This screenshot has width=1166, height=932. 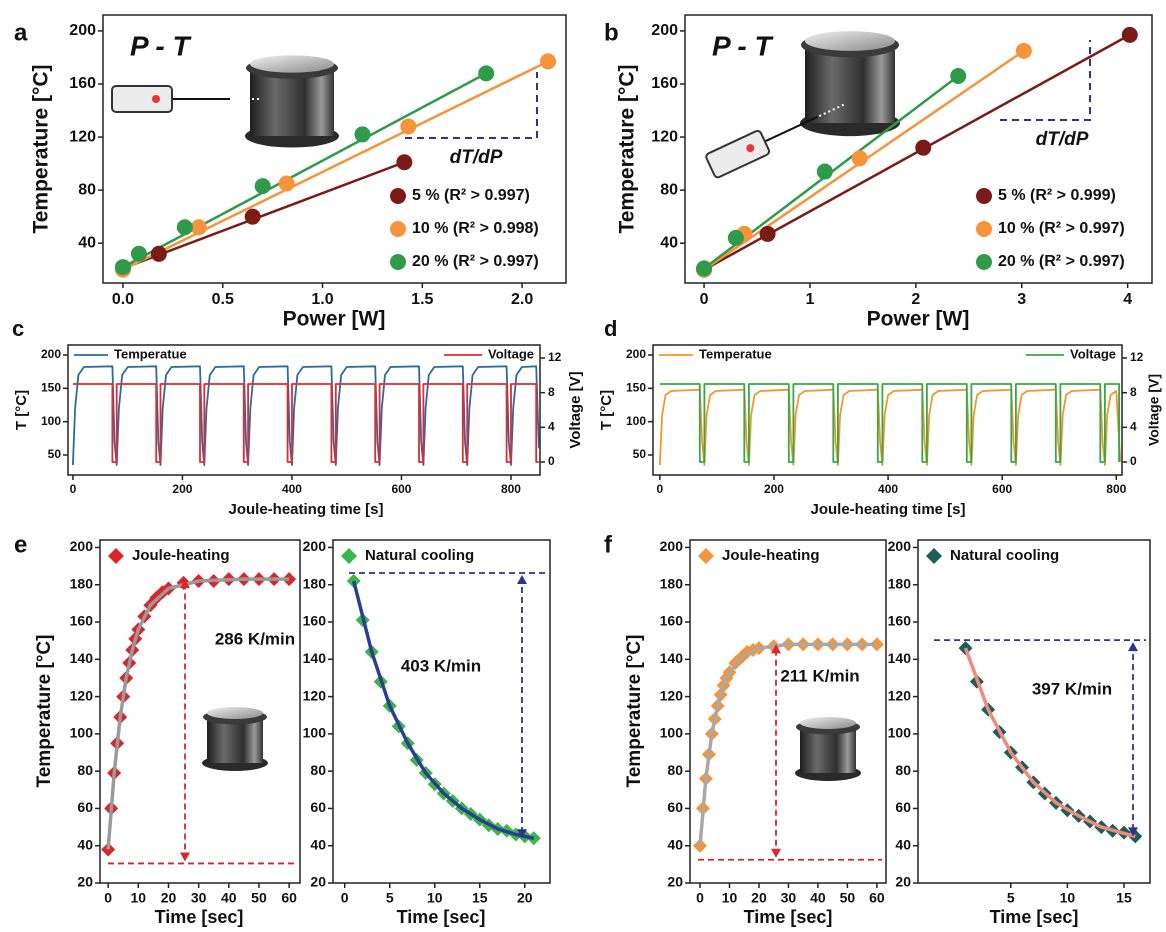 What do you see at coordinates (791, 129) in the screenshot?
I see `icon-wire` at bounding box center [791, 129].